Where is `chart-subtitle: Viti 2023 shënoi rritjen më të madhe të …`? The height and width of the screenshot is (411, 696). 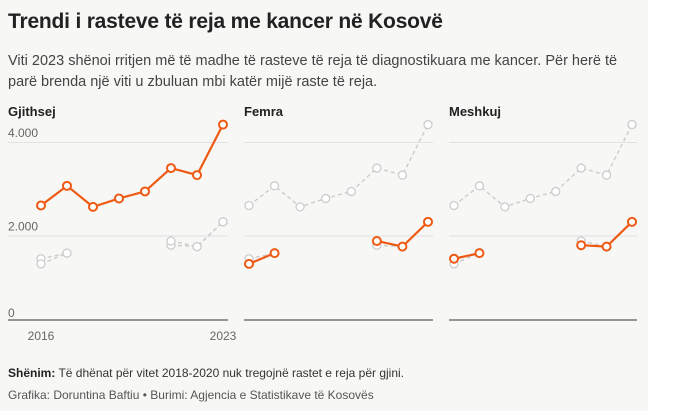
chart-subtitle: Viti 2023 shënoi rritjen më të madhe të … is located at coordinates (313, 71).